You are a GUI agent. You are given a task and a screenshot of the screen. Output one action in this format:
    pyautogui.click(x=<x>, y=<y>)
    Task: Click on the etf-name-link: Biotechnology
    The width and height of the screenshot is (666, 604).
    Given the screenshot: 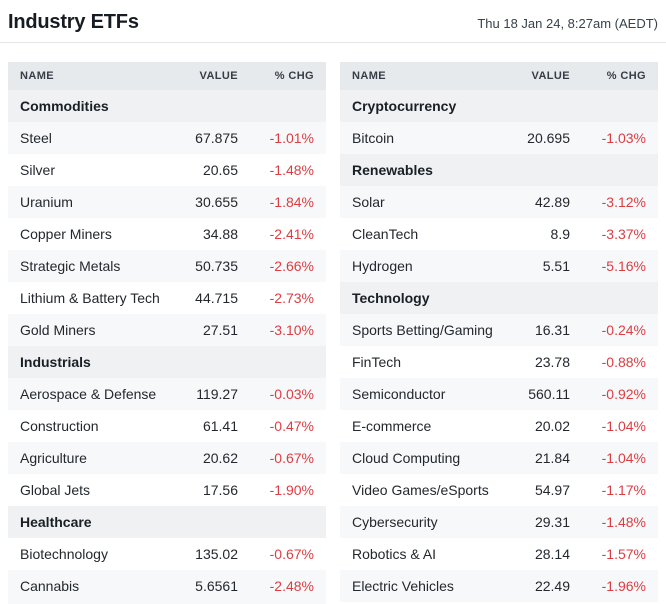 What is the action you would take?
    pyautogui.click(x=64, y=554)
    